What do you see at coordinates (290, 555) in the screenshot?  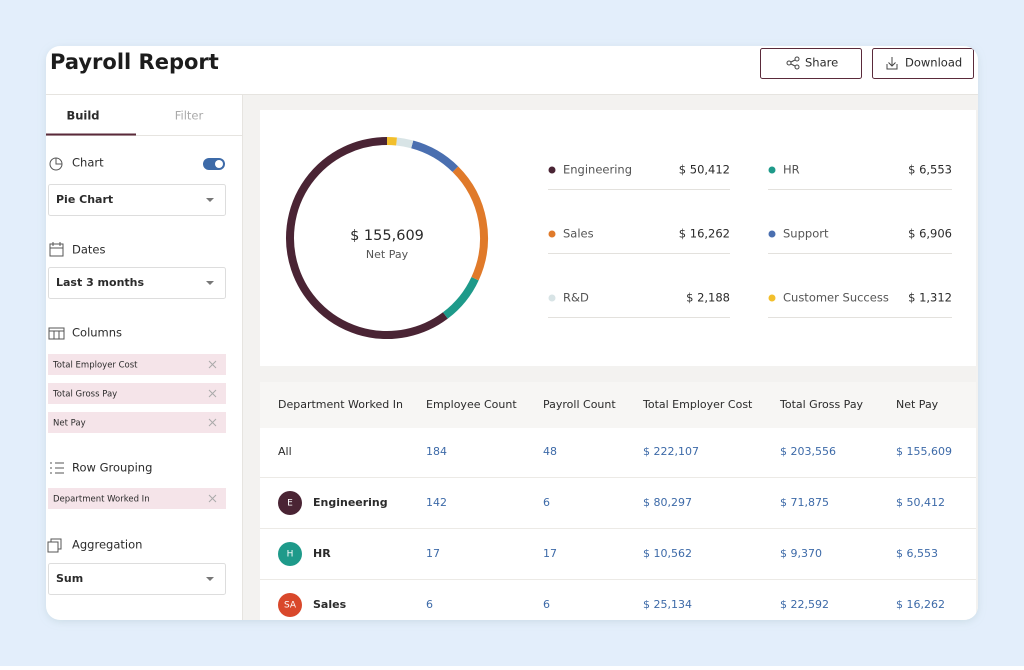 I see `avatar-initials: H` at bounding box center [290, 555].